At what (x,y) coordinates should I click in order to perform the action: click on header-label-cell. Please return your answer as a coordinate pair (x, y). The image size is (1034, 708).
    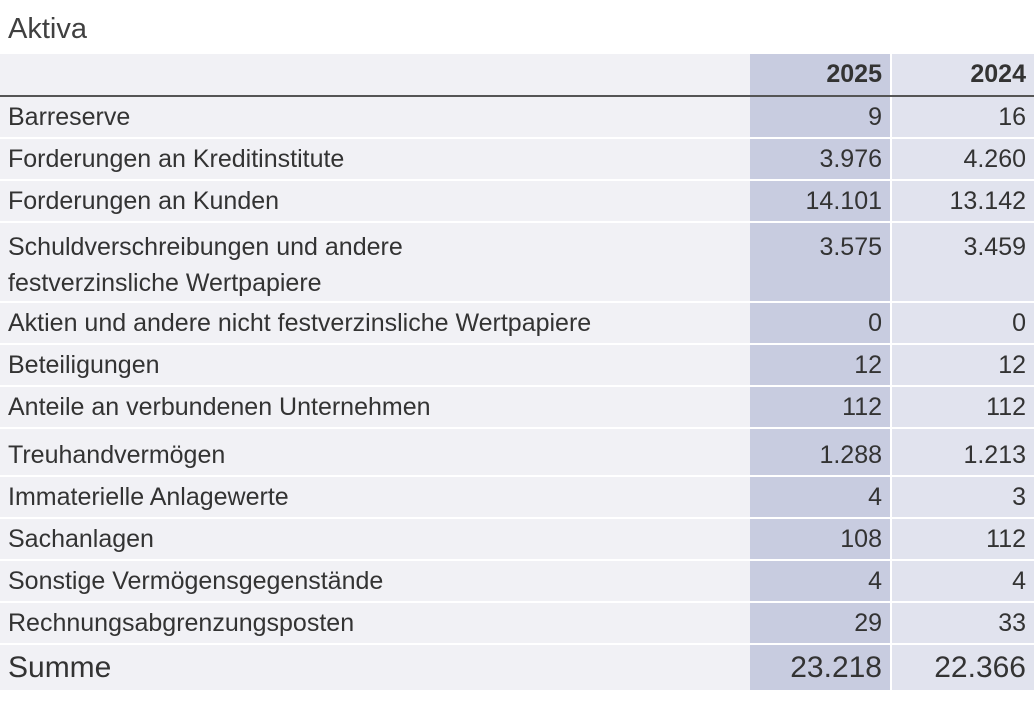
    Looking at the image, I should click on (375, 75).